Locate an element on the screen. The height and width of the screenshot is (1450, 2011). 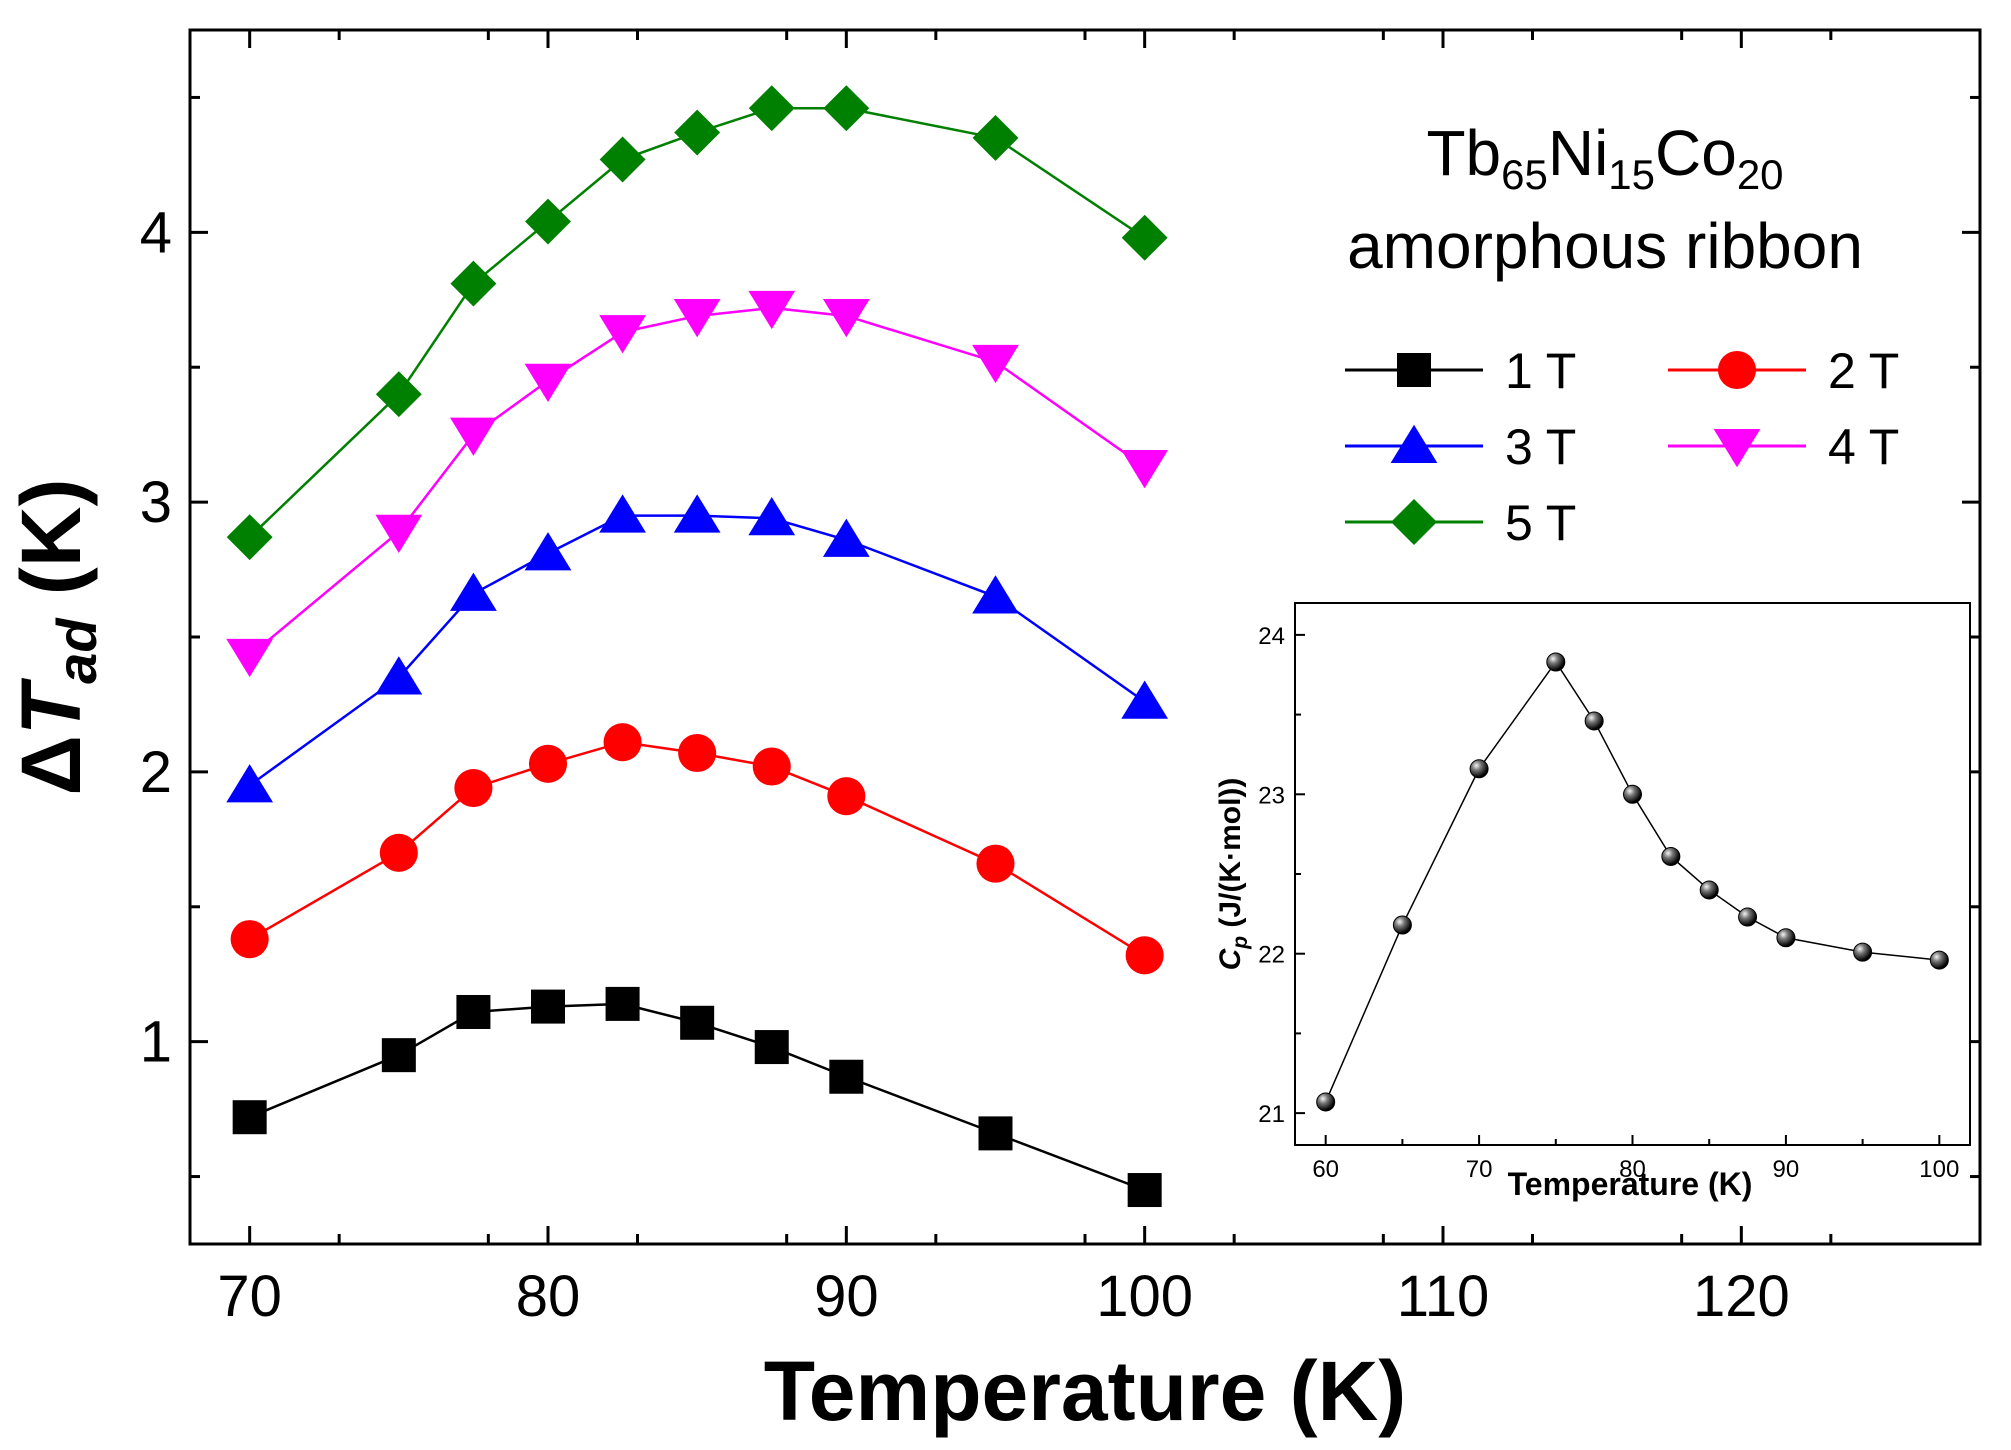
main-x-axis-label: Temperature (K) is located at coordinates (1085, 1391).